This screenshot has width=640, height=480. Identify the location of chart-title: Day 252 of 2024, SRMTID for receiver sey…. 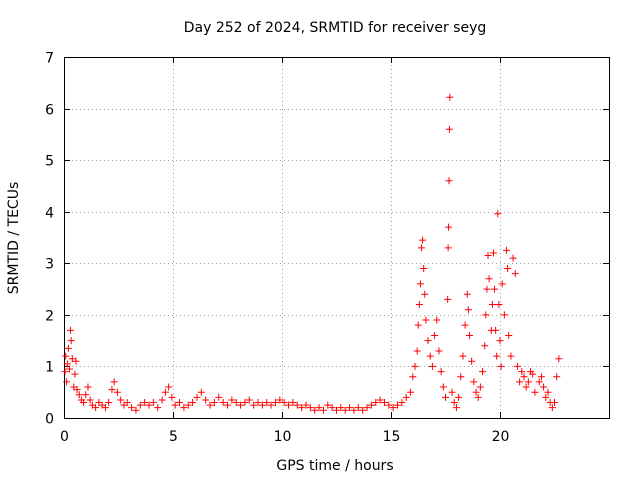
(335, 28).